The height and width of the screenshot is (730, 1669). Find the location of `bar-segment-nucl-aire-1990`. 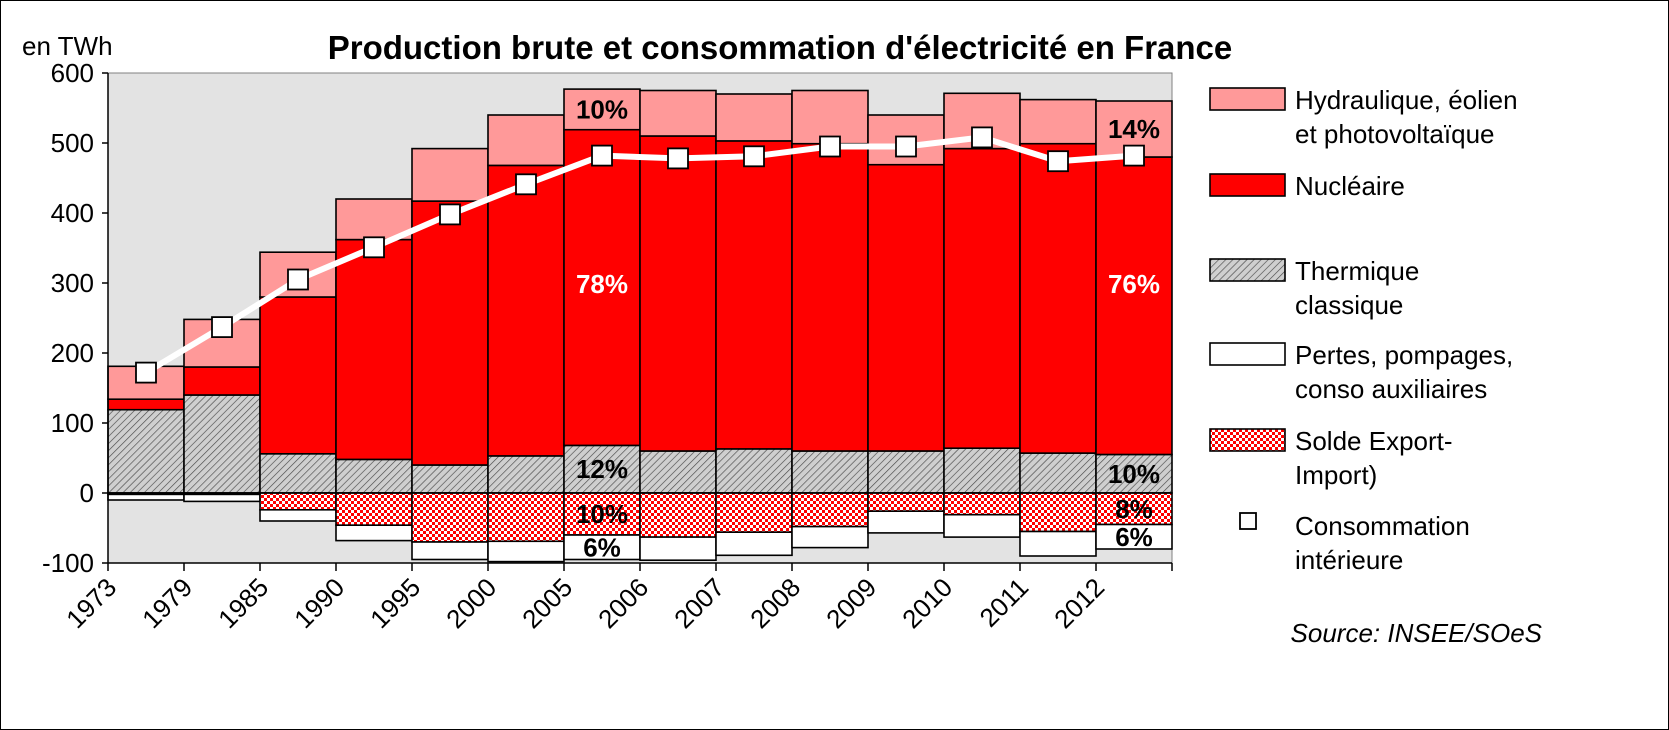

bar-segment-nucl-aire-1990 is located at coordinates (374, 349).